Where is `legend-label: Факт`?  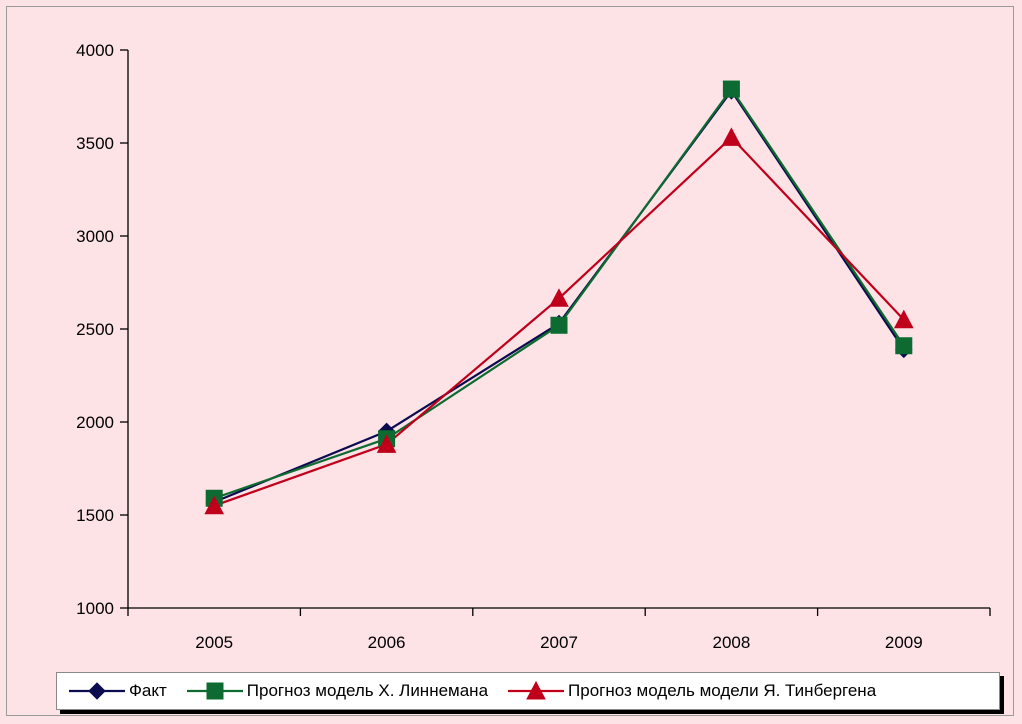
legend-label: Факт is located at coordinates (148, 690).